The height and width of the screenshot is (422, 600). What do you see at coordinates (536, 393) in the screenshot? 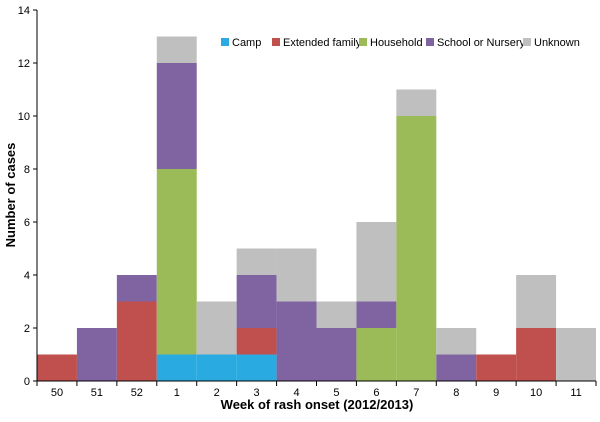
I see `x-tick-label: 10` at bounding box center [536, 393].